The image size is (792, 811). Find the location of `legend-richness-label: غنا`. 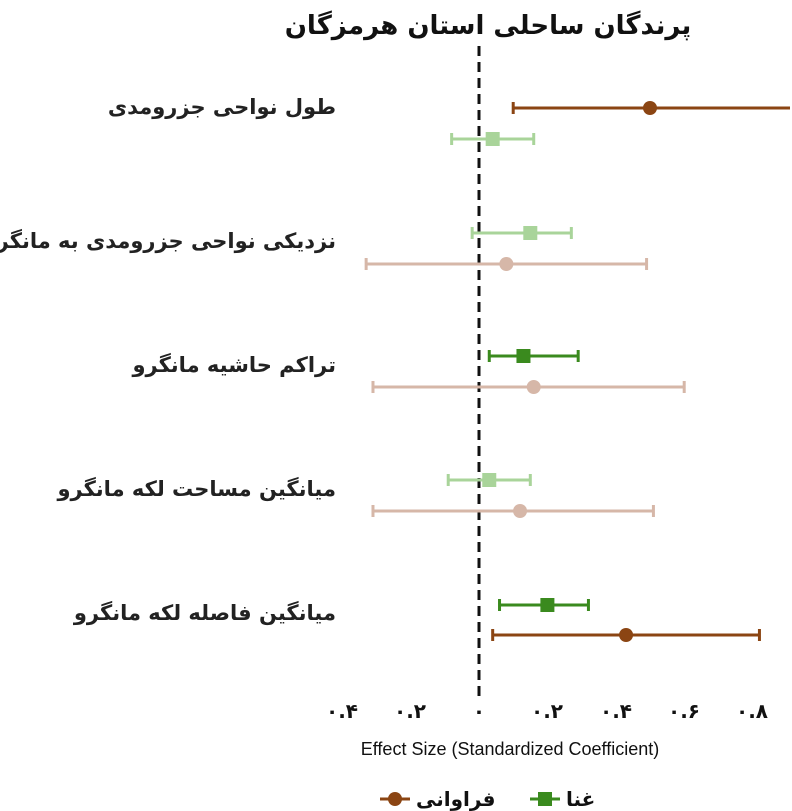

legend-richness-label: غنا is located at coordinates (580, 799).